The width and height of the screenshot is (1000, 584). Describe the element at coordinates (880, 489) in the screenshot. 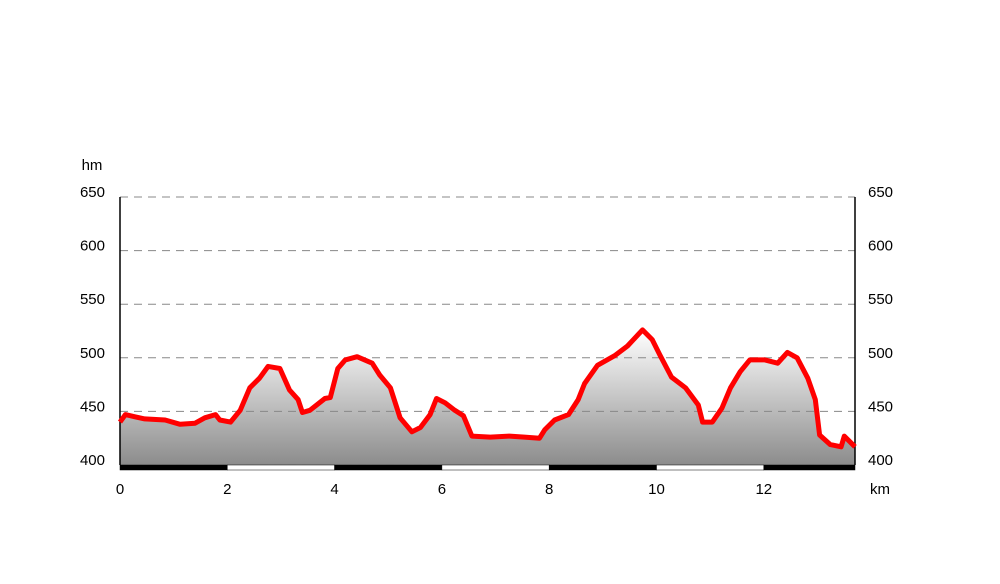

I see `x-axis-label: km` at that location.